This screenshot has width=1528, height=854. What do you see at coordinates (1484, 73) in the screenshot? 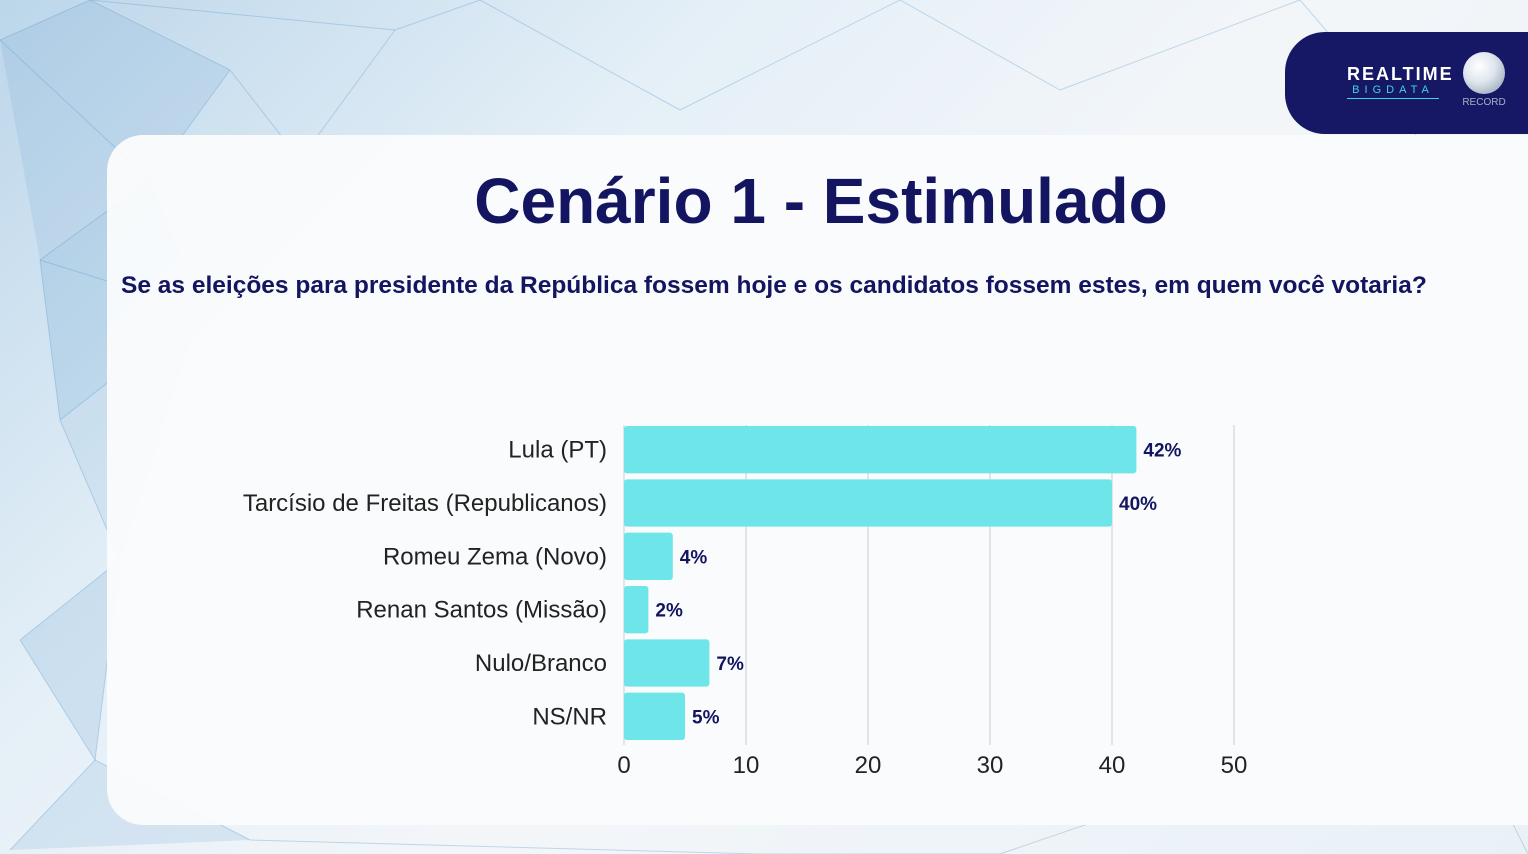
I see `record-globe-icon` at bounding box center [1484, 73].